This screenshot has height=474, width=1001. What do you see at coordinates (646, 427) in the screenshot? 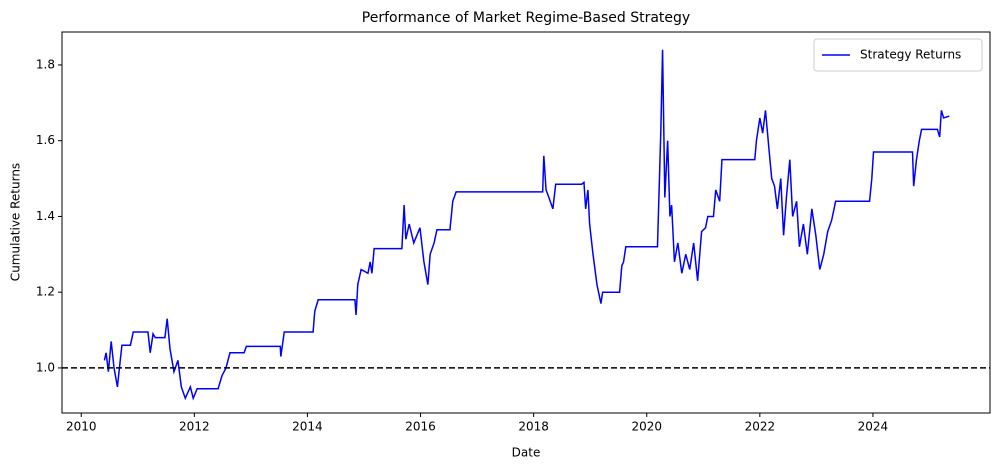
I see `x-tick-label: 2020` at bounding box center [646, 427].